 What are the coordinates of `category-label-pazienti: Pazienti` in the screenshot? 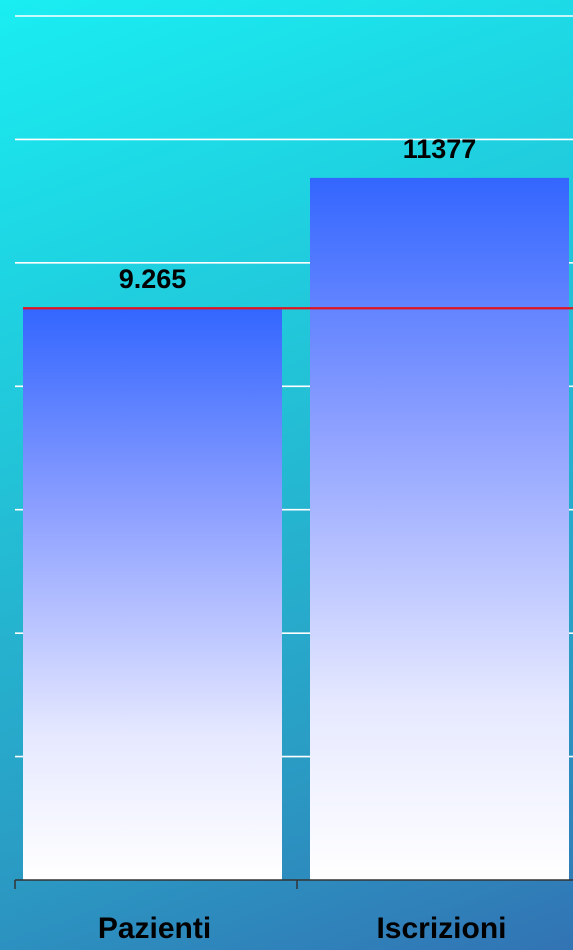 It's located at (154, 928).